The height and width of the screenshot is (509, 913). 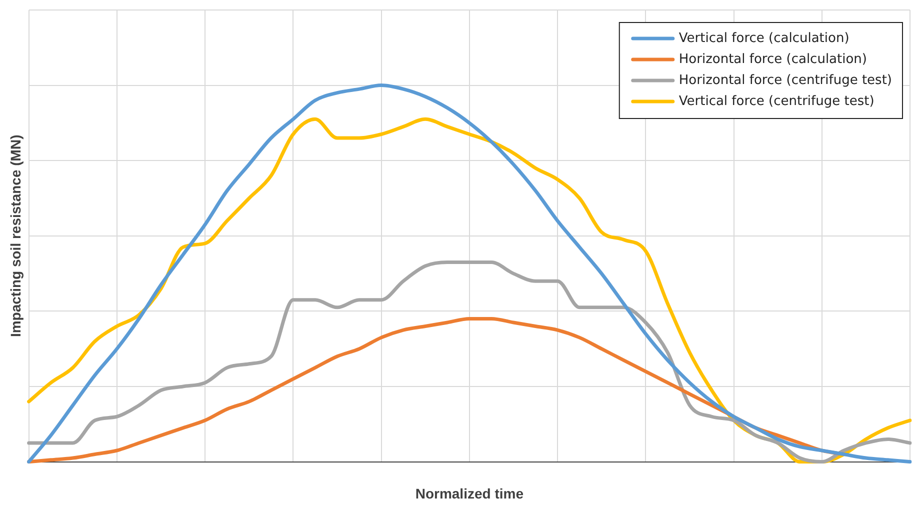 I want to click on legend-label: Vertical force (calculation), so click(x=764, y=38).